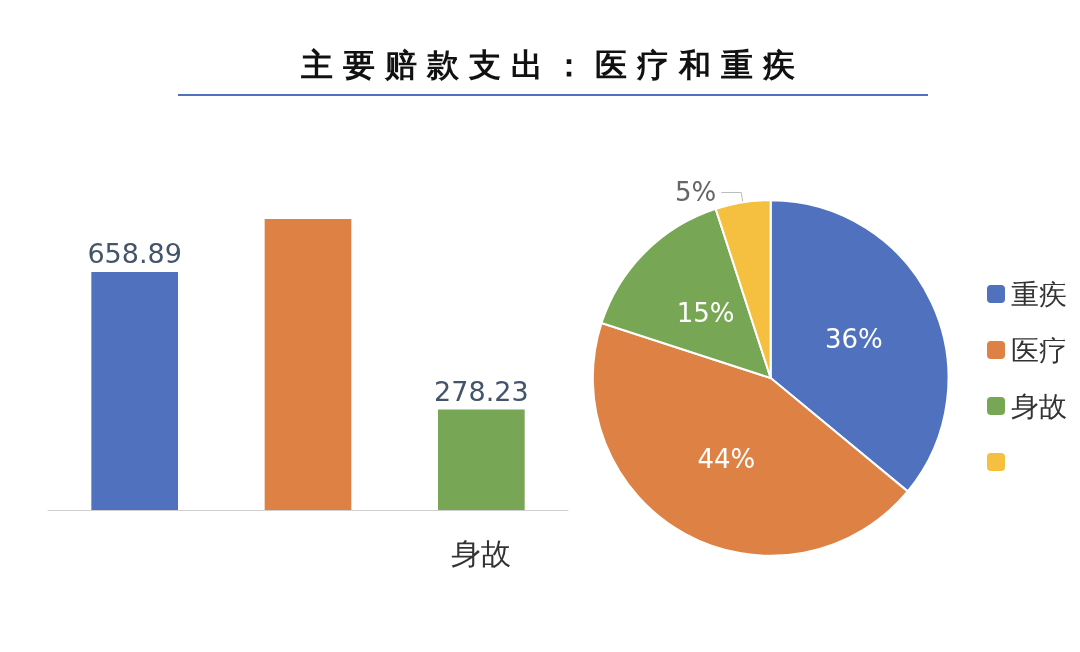 The width and height of the screenshot is (1080, 652). What do you see at coordinates (134, 254) in the screenshot?
I see `data-label: 658.89` at bounding box center [134, 254].